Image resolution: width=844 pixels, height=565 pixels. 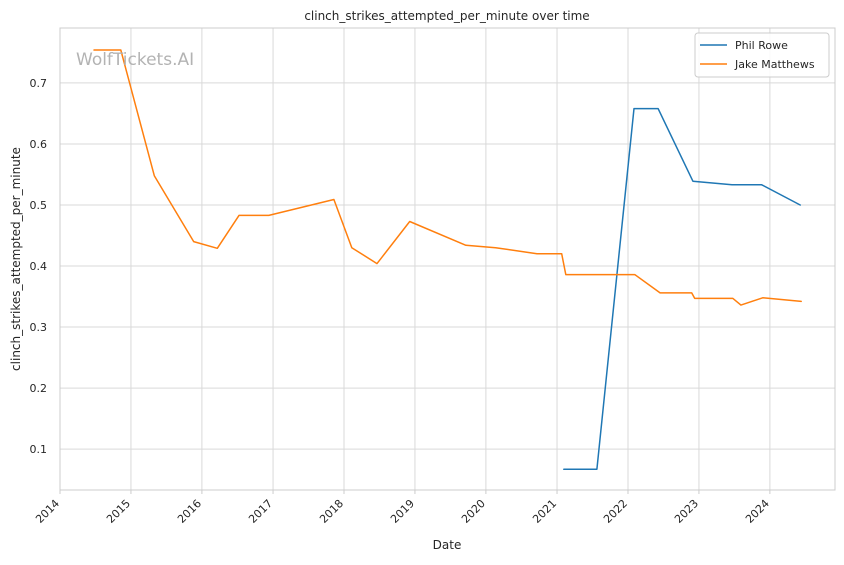 What do you see at coordinates (447, 545) in the screenshot?
I see `x-axis-label: Date` at bounding box center [447, 545].